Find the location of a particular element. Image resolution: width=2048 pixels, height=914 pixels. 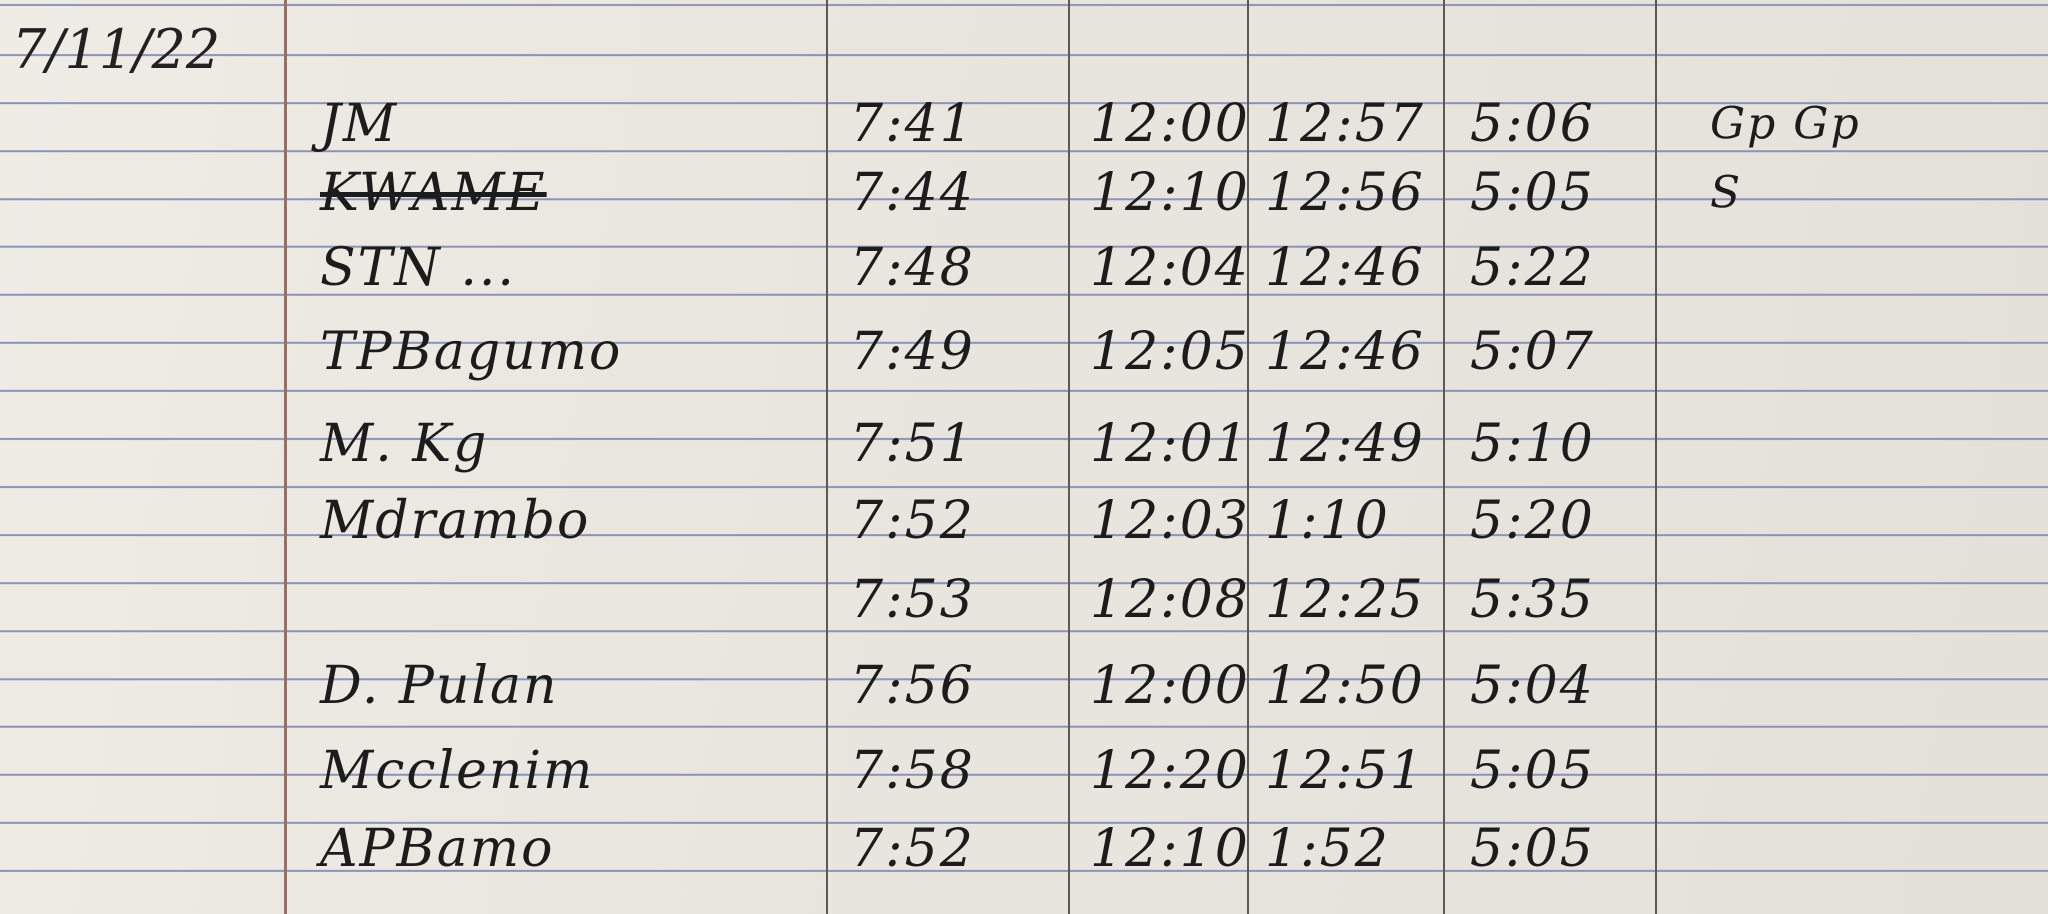

time-out-cell: 5:04 is located at coordinates (1532, 686).